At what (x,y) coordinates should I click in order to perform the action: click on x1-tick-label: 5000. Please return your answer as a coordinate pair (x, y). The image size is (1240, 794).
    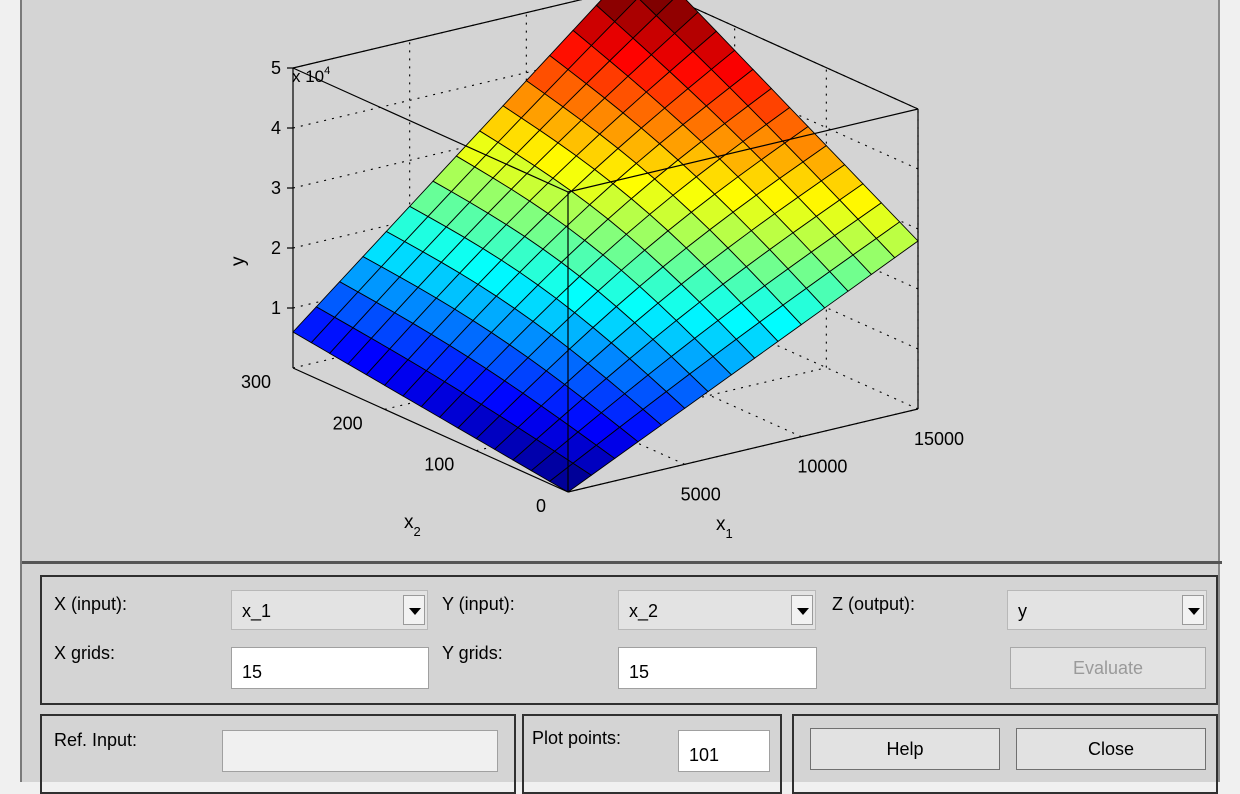
    Looking at the image, I should click on (701, 494).